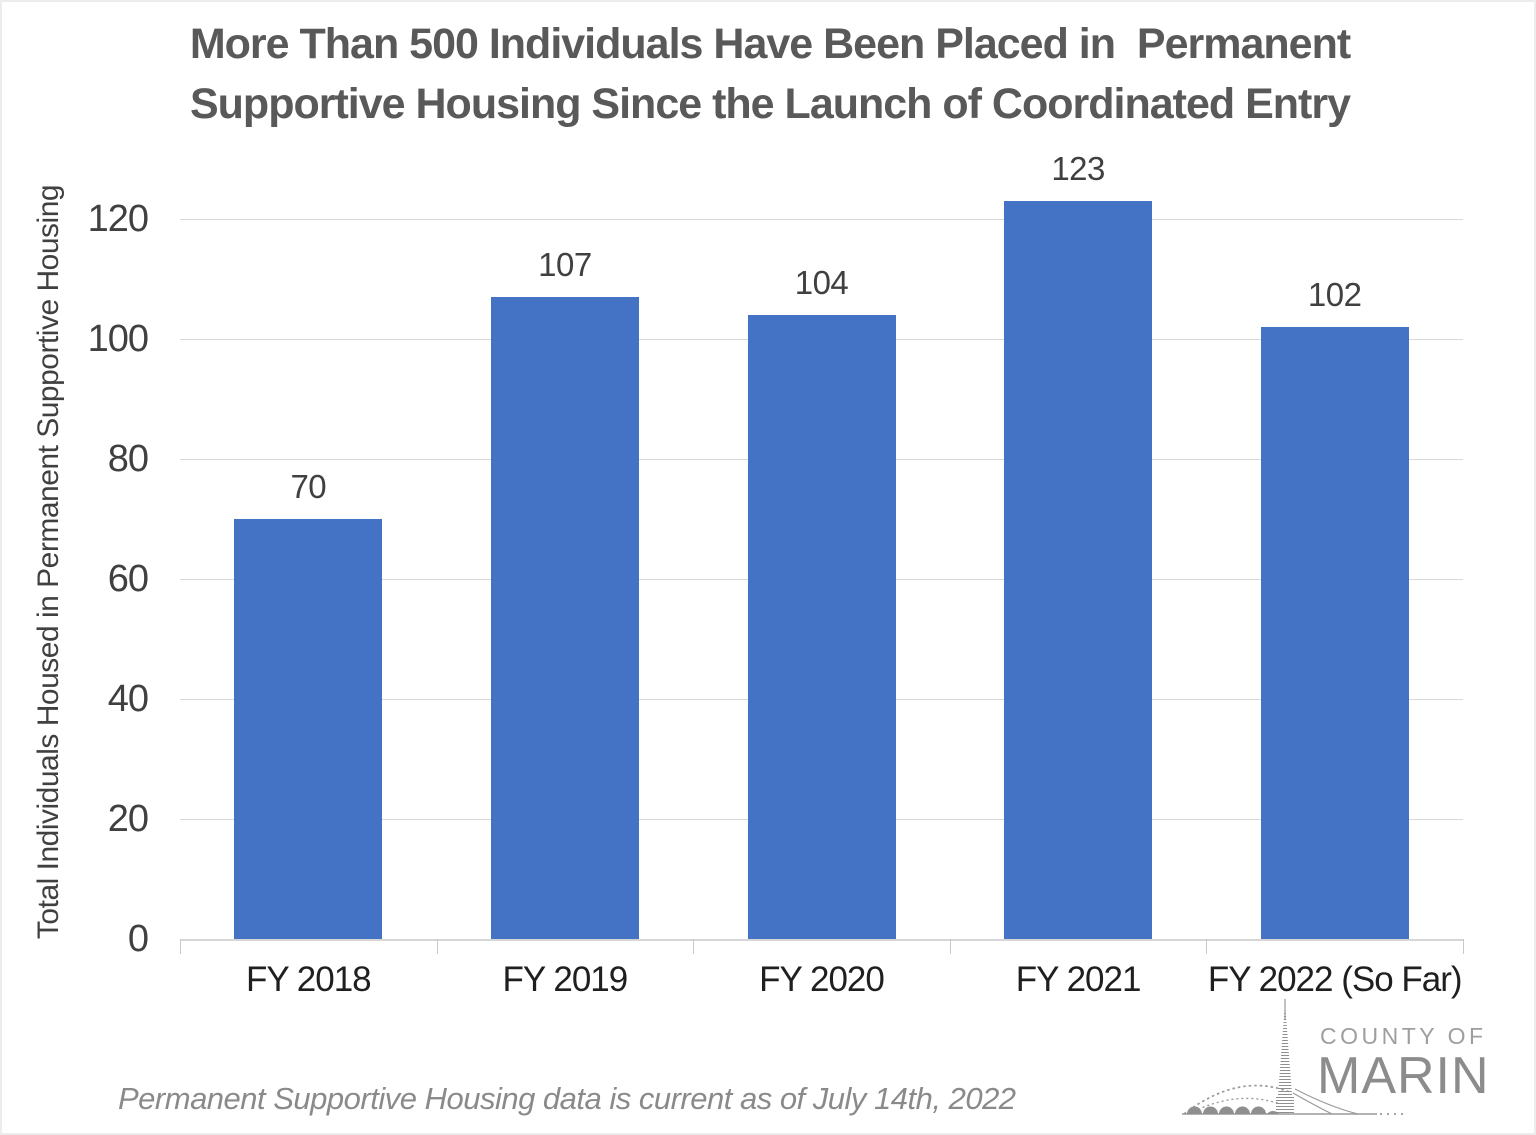 Image resolution: width=1536 pixels, height=1135 pixels. Describe the element at coordinates (565, 264) in the screenshot. I see `bar-value-label: 107` at that location.